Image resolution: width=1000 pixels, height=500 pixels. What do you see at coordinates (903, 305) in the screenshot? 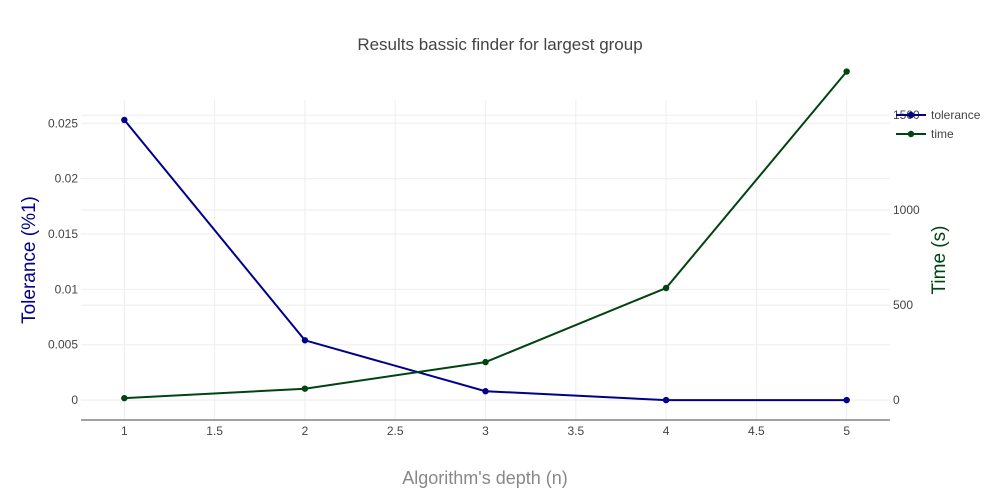
I see `y-right-tick-label: 500` at bounding box center [903, 305].